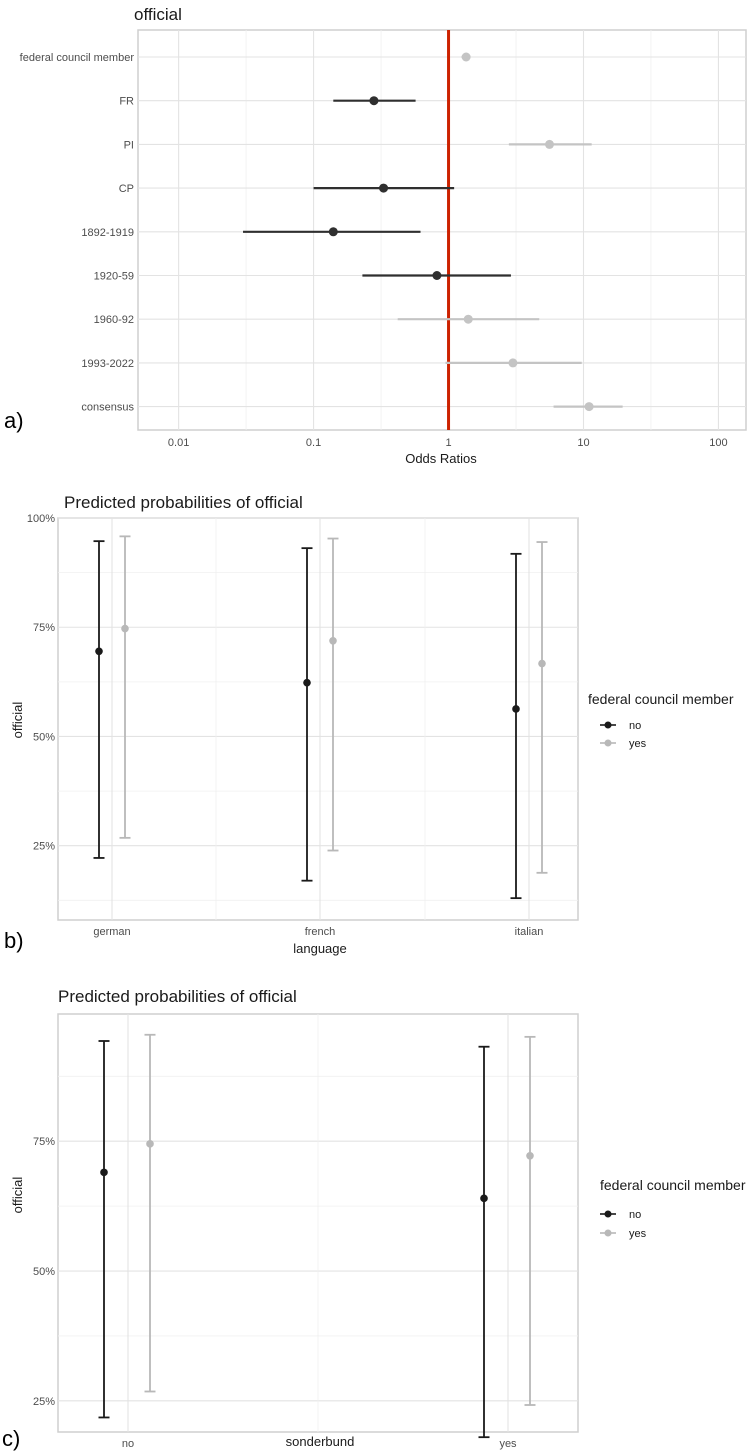 Image resolution: width=748 pixels, height=1452 pixels. I want to click on panel-b-legend-title: federal council member, so click(661, 699).